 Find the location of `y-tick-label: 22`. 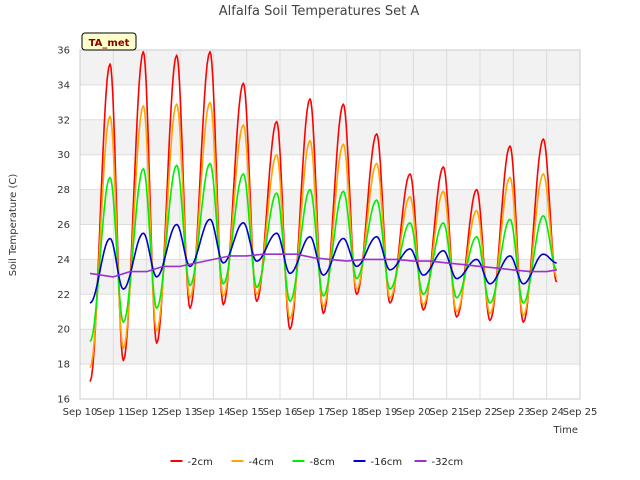

y-tick-label: 22 is located at coordinates (63, 295).